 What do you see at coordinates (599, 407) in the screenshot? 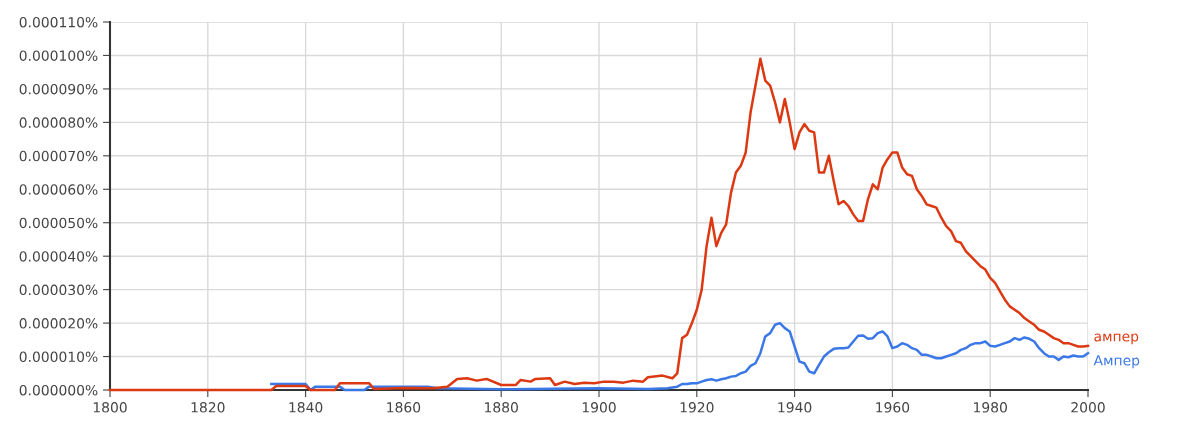
I see `x-tick-label: 1900` at bounding box center [599, 407].